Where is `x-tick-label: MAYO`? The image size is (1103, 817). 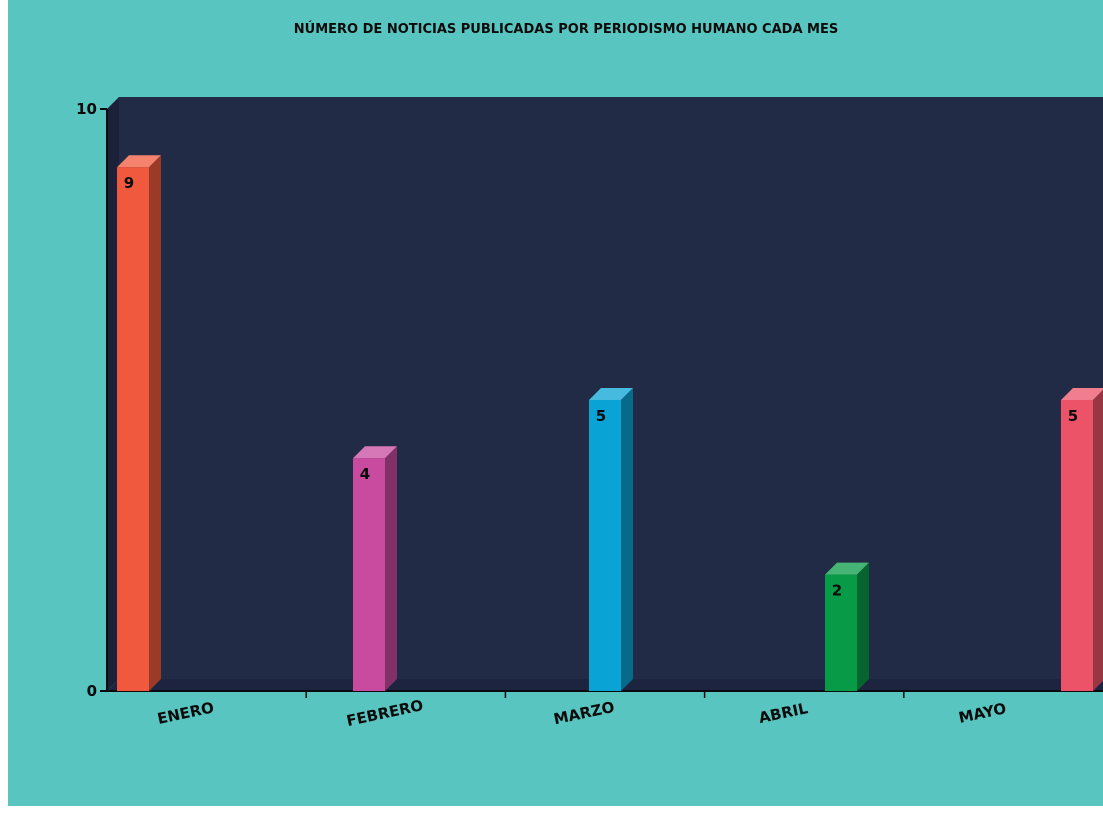 x-tick-label: MAYO is located at coordinates (982, 713).